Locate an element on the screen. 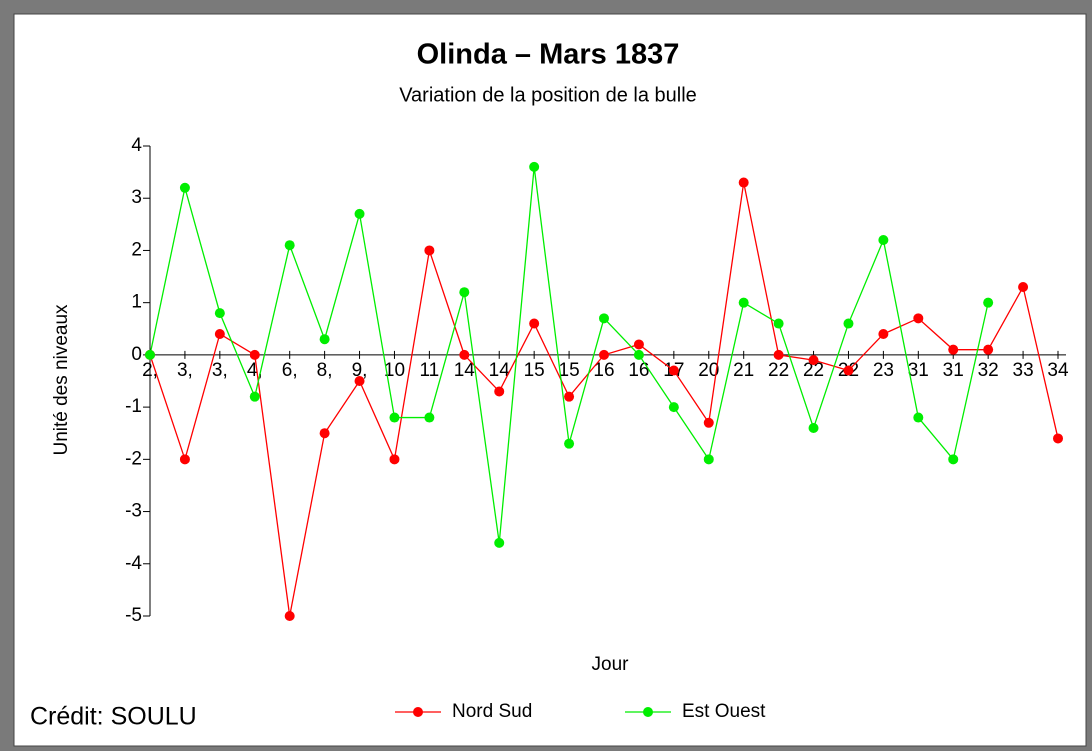 The height and width of the screenshot is (751, 1092). chart-subtitle: Variation de la position de la bulle is located at coordinates (548, 95).